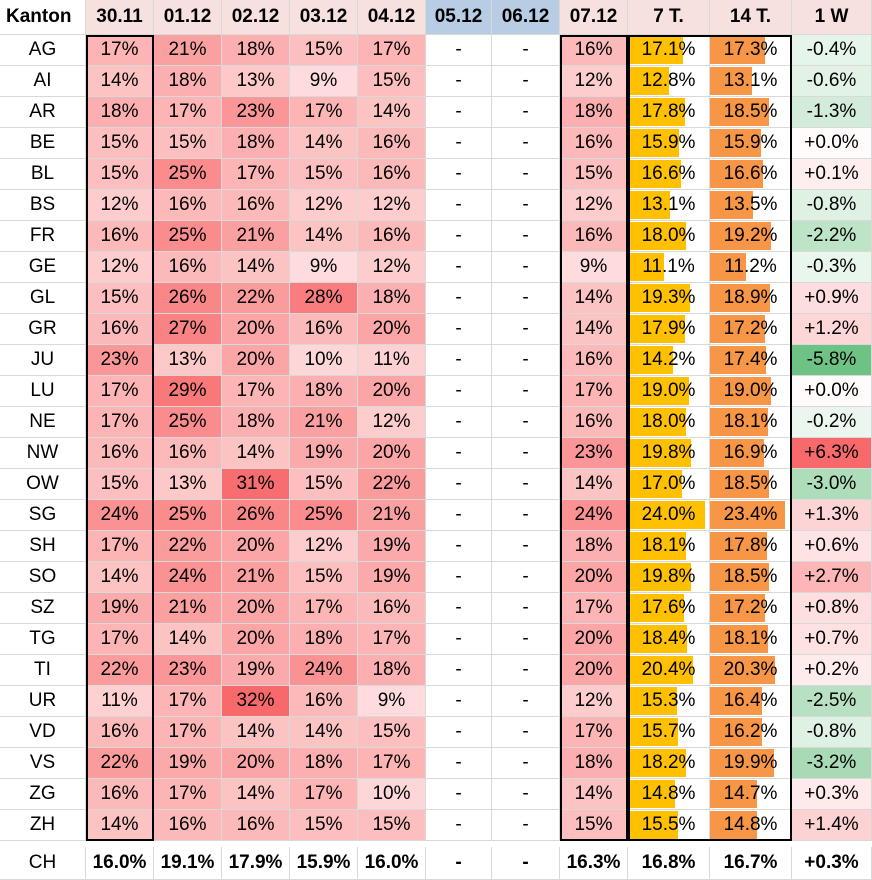 The image size is (872, 880). What do you see at coordinates (43, 360) in the screenshot?
I see `row-label-ju: JU` at bounding box center [43, 360].